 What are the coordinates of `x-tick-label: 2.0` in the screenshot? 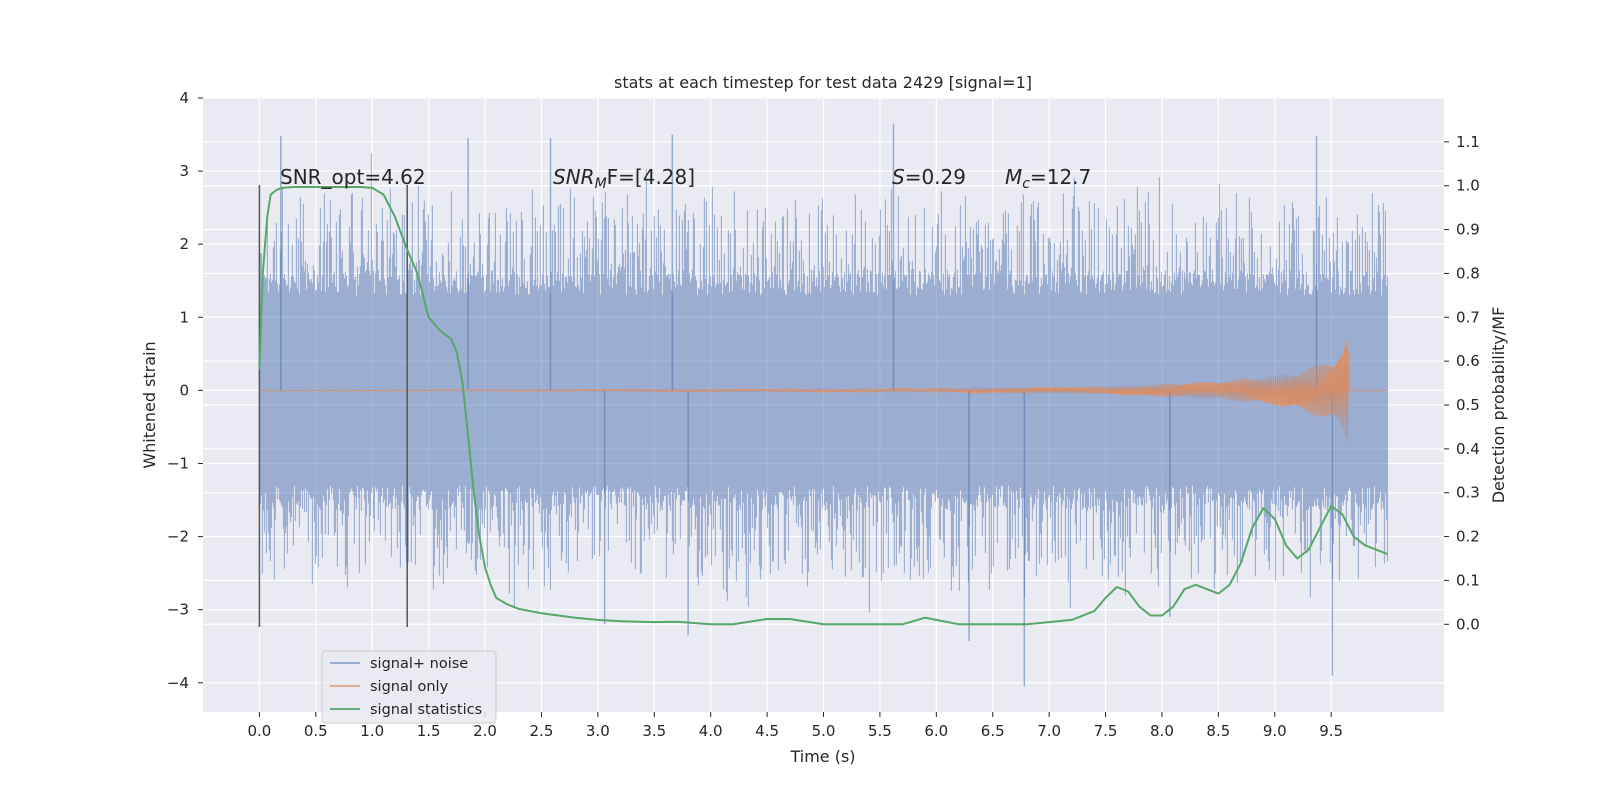 It's located at (485, 731).